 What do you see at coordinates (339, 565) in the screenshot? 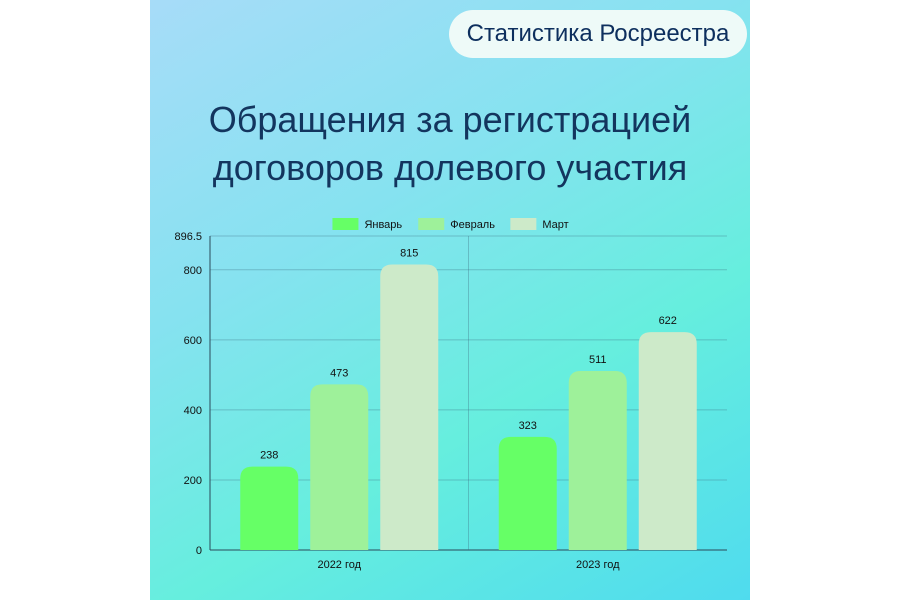
I see `x-category-label: 2022 год` at bounding box center [339, 565].